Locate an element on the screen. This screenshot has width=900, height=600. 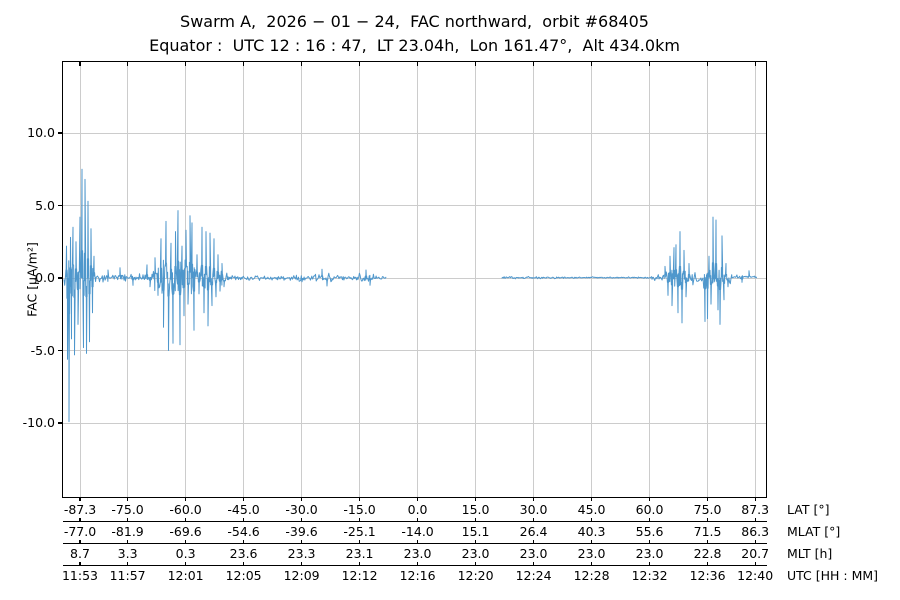
x-tick-label: -25.1 is located at coordinates (359, 531).